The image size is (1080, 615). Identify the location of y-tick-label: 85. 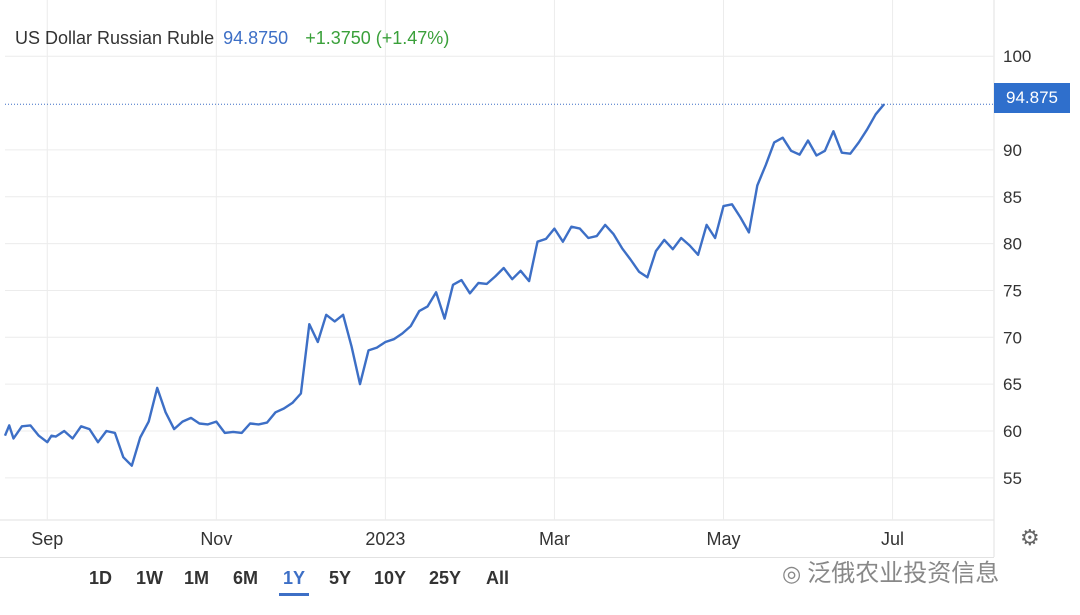
(1012, 197).